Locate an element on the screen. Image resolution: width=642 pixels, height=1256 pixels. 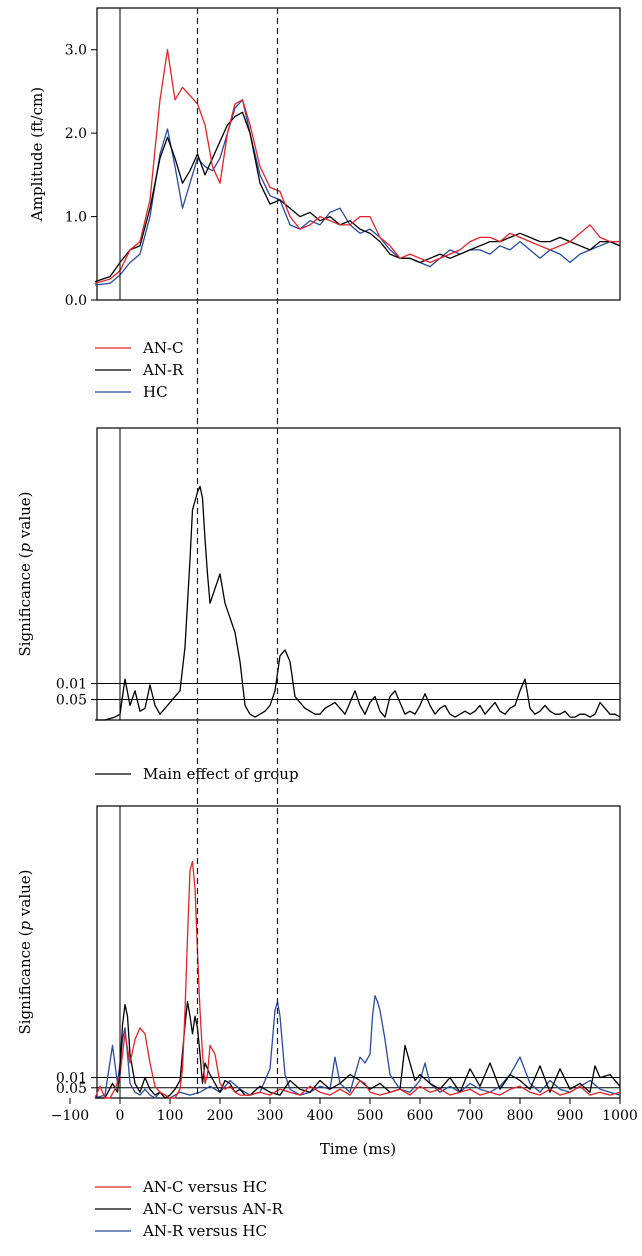
series-line-an-r is located at coordinates (357, 197).